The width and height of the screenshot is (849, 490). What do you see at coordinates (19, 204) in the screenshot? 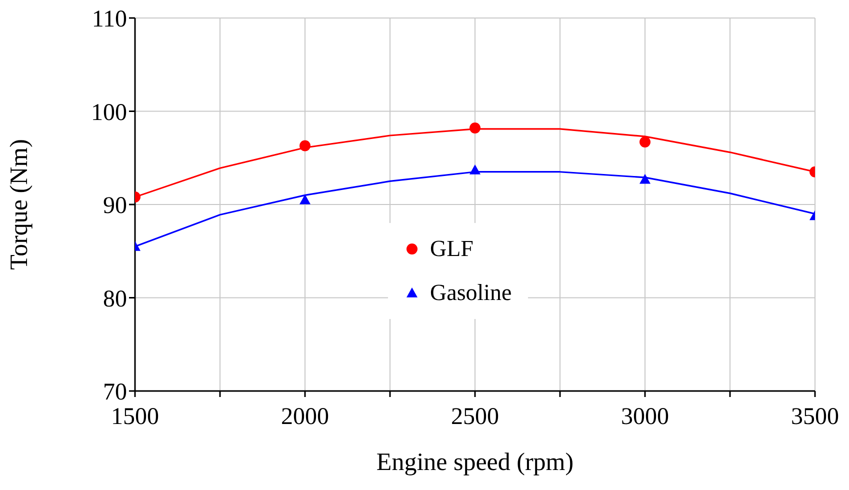
I see `y-axis-title: Torque (Nm)` at bounding box center [19, 204].